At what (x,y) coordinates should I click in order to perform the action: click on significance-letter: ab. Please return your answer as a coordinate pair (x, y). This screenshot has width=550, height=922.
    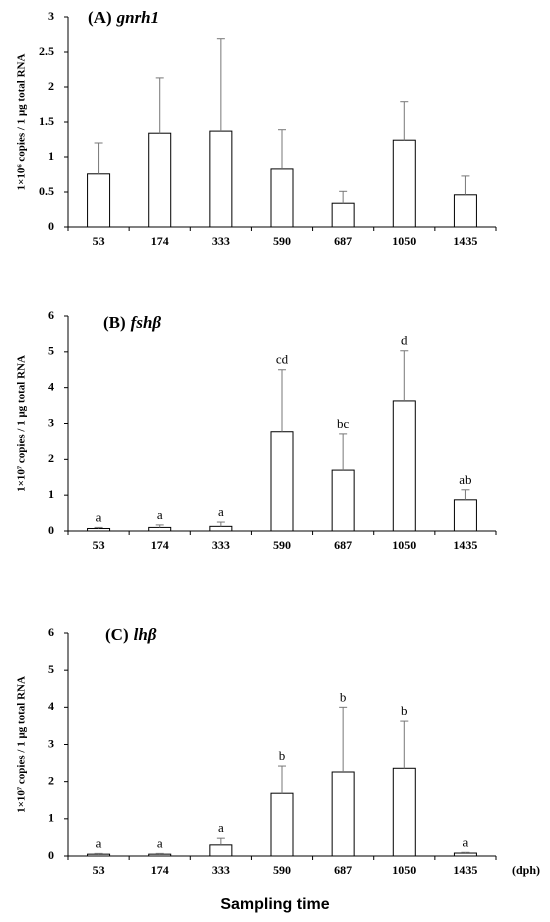
    Looking at the image, I should click on (465, 479).